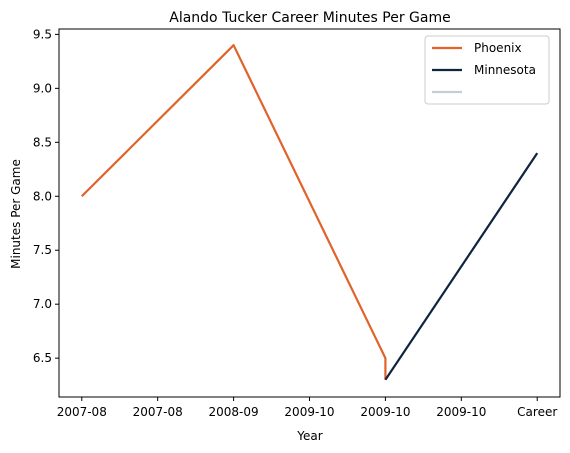  I want to click on y-tick-label: 8.0, so click(42, 196).